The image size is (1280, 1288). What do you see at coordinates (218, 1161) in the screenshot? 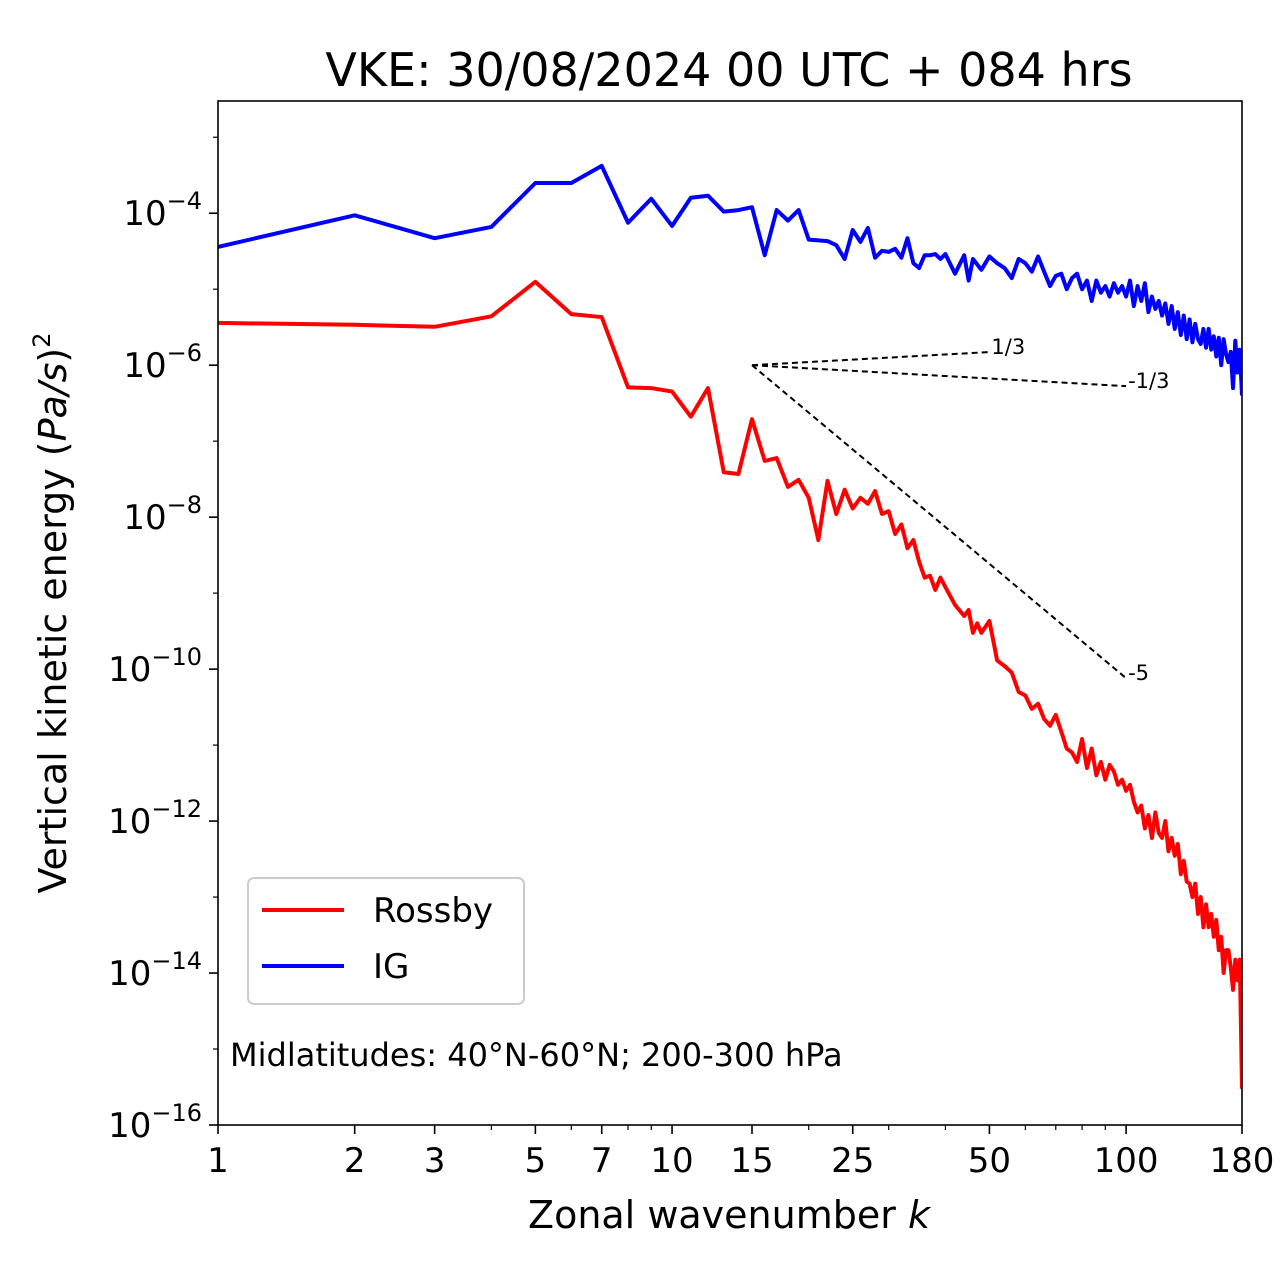
I see `x-tick-label: 1` at bounding box center [218, 1161].